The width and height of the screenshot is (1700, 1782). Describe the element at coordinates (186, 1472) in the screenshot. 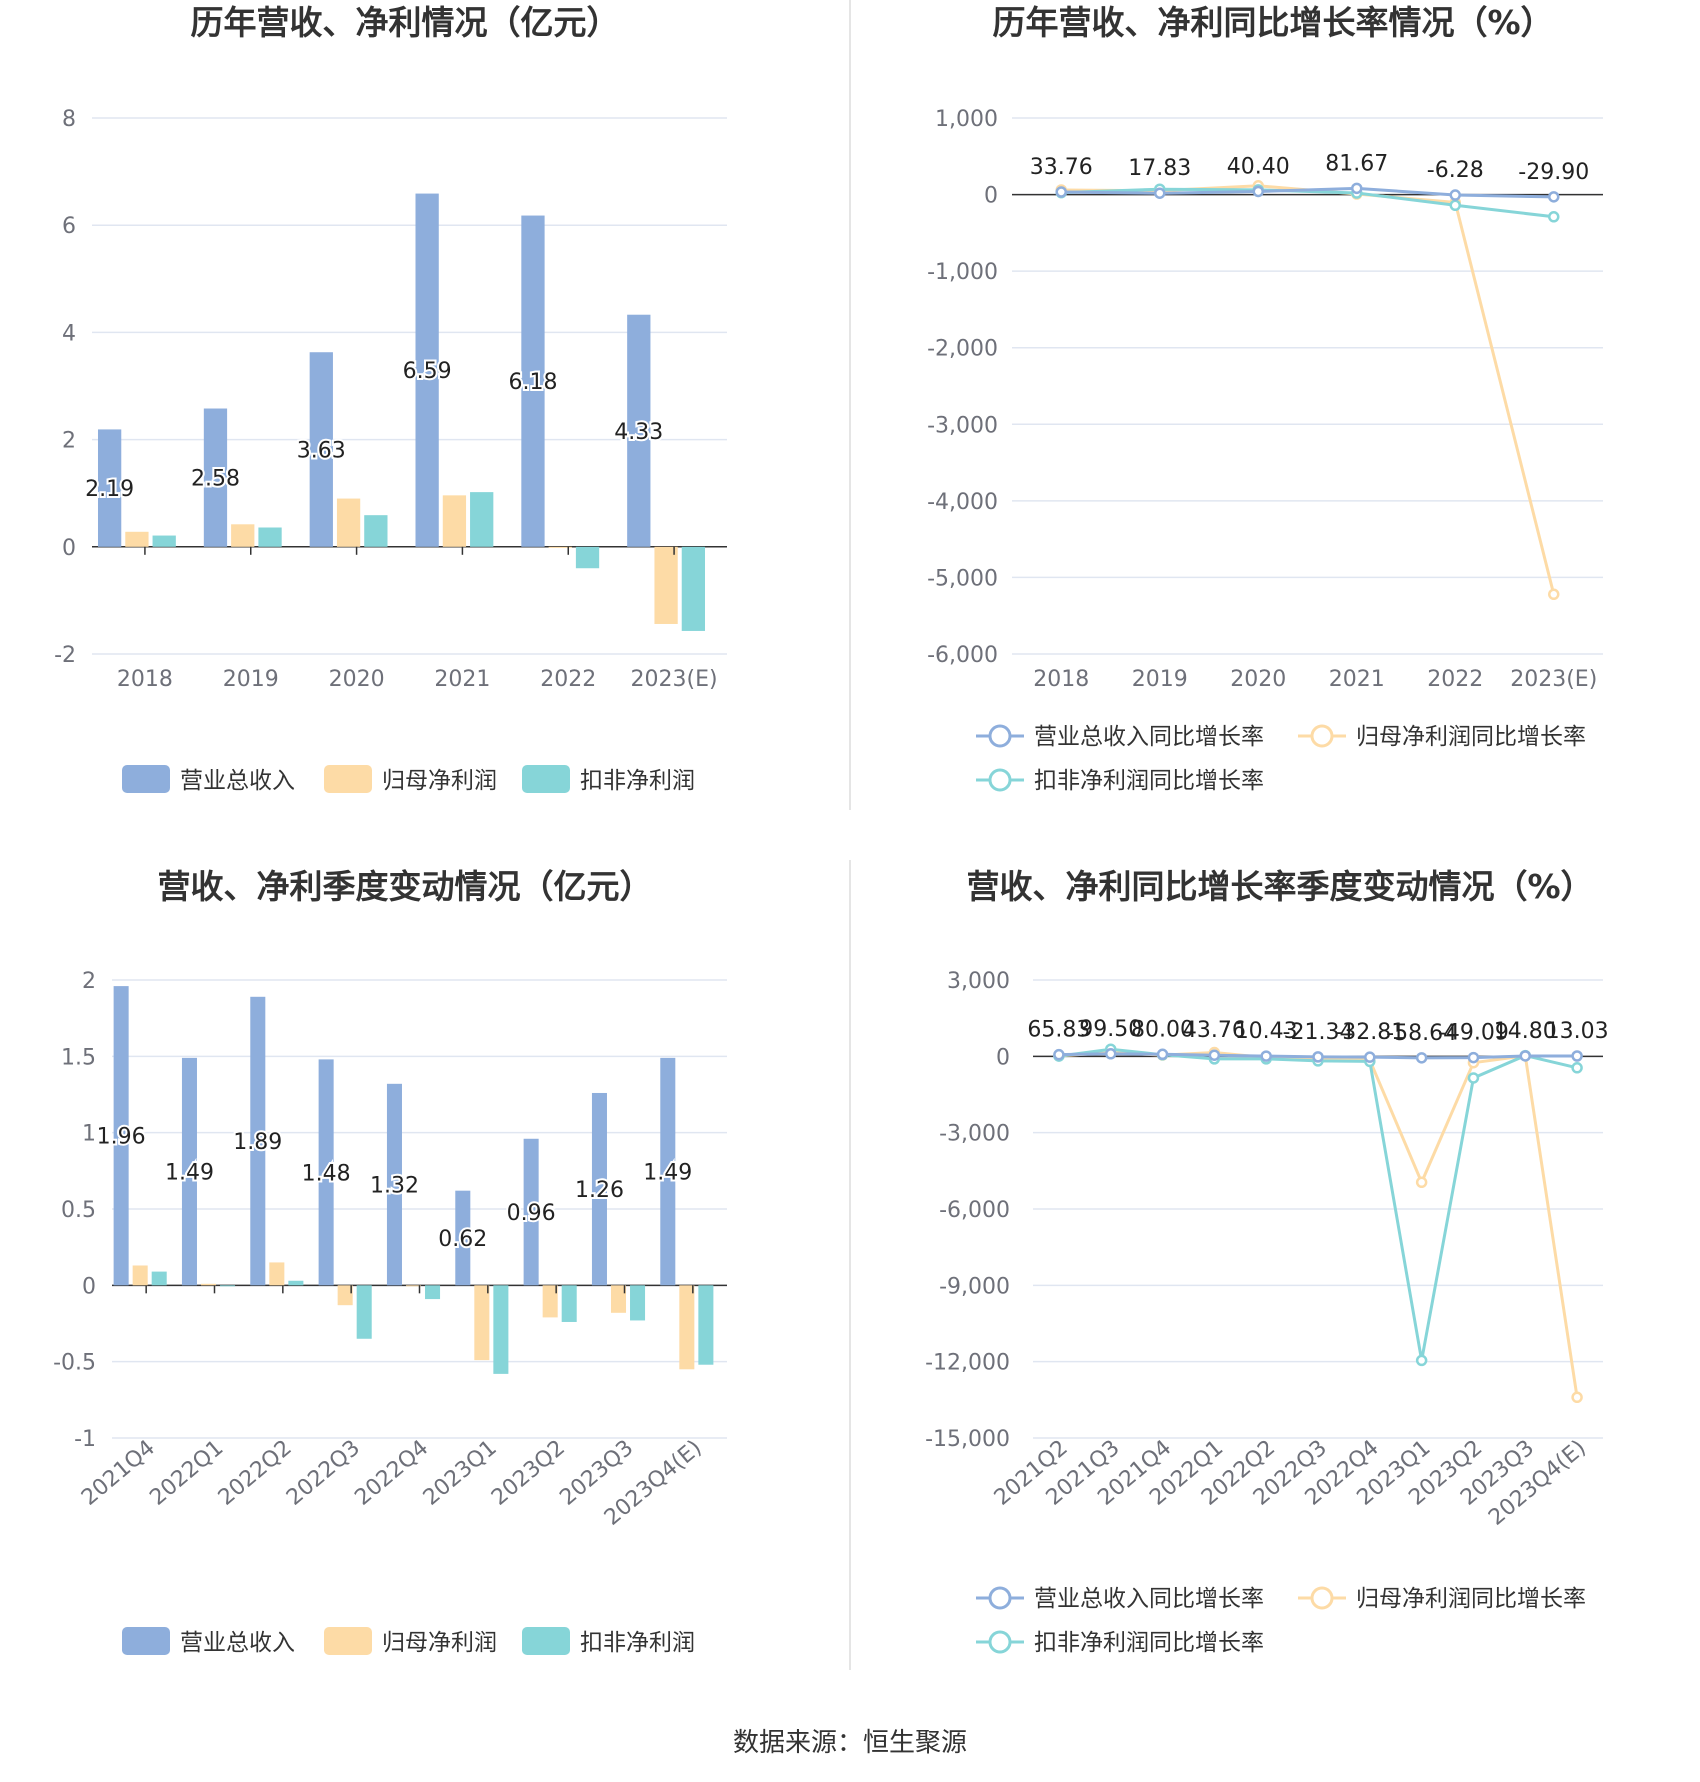

I see `x-tick-label: 2022Q1` at that location.